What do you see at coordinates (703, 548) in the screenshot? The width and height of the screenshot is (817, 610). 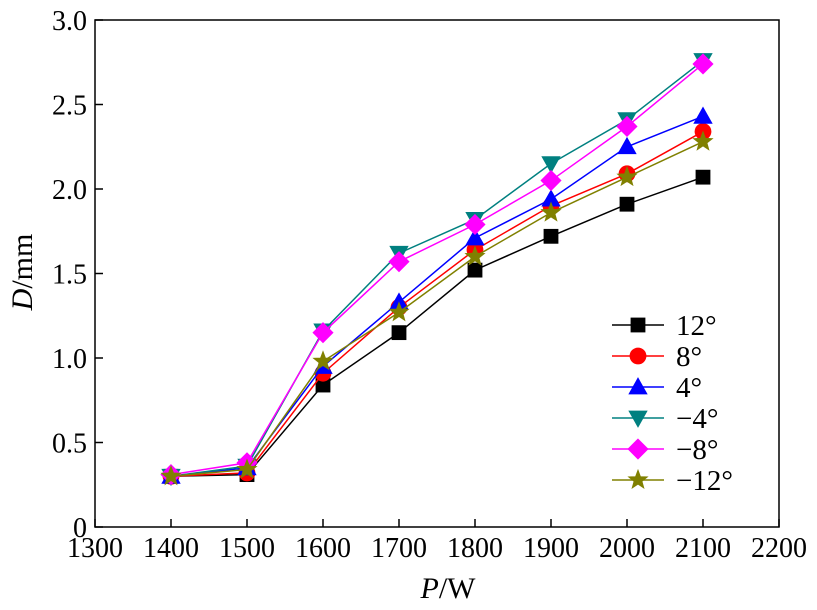 I see `x-tick-label: 2100` at bounding box center [703, 548].